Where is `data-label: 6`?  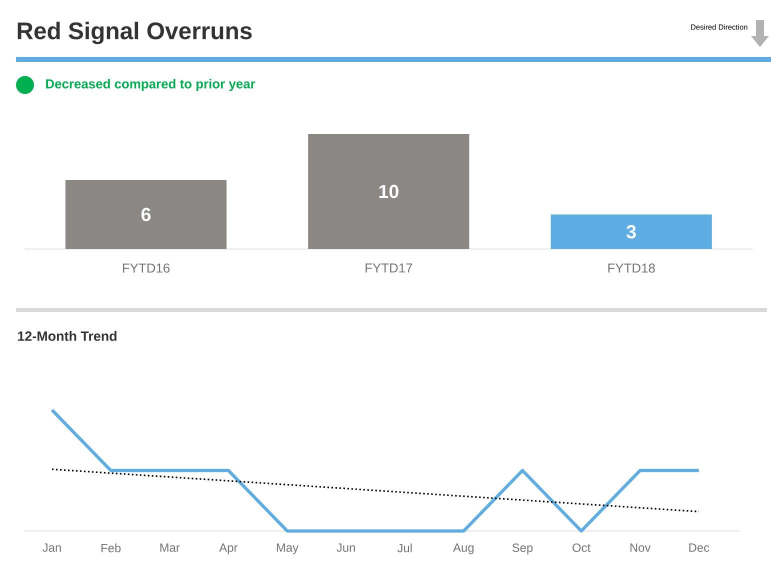 data-label: 6 is located at coordinates (146, 215).